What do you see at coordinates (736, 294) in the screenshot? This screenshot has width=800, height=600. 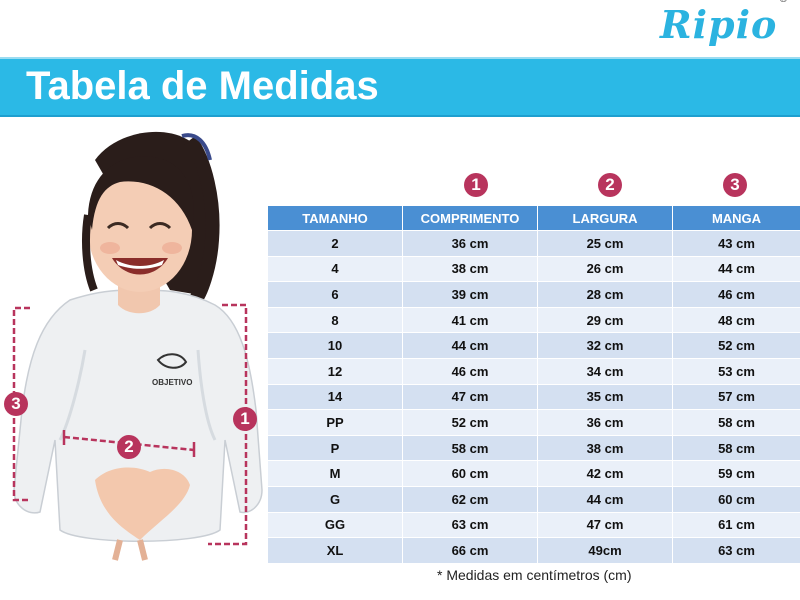 I see `cell-sleeve: 46 cm` at bounding box center [736, 294].